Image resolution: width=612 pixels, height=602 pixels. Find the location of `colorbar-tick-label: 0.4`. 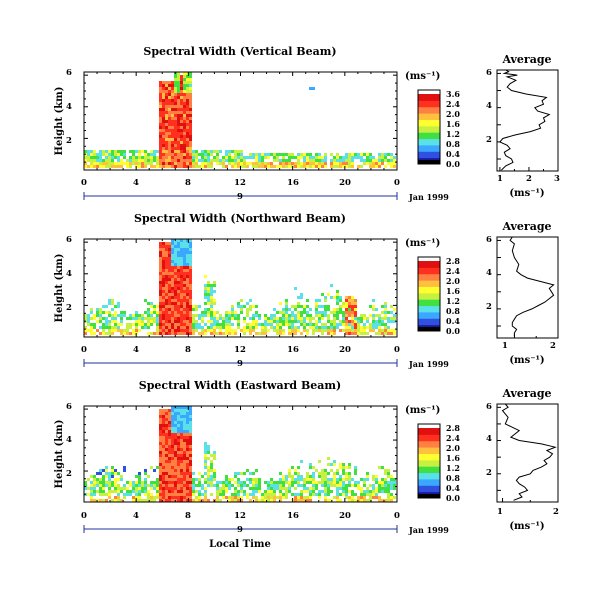

colorbar-tick-label: 0.4 is located at coordinates (453, 321).